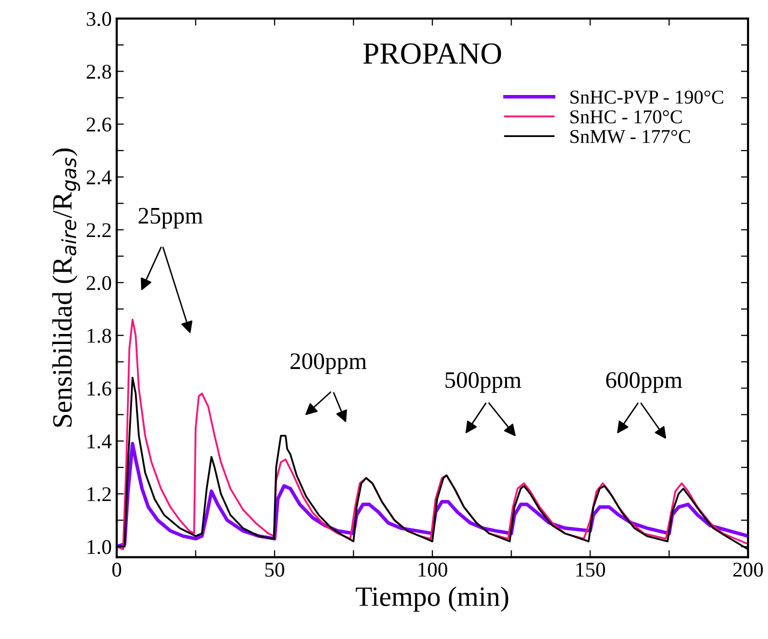 This screenshot has width=768, height=639. What do you see at coordinates (170, 218) in the screenshot?
I see `annotation: 25ppm` at bounding box center [170, 218].